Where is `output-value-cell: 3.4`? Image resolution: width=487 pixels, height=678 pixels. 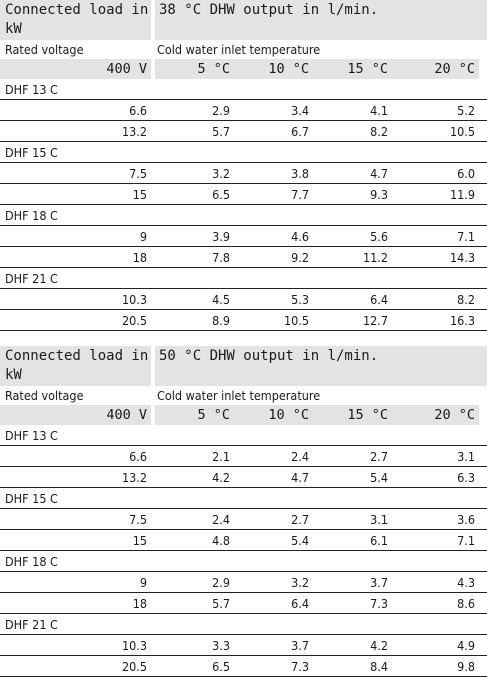 output-value-cell: 3.4 is located at coordinates (300, 110).